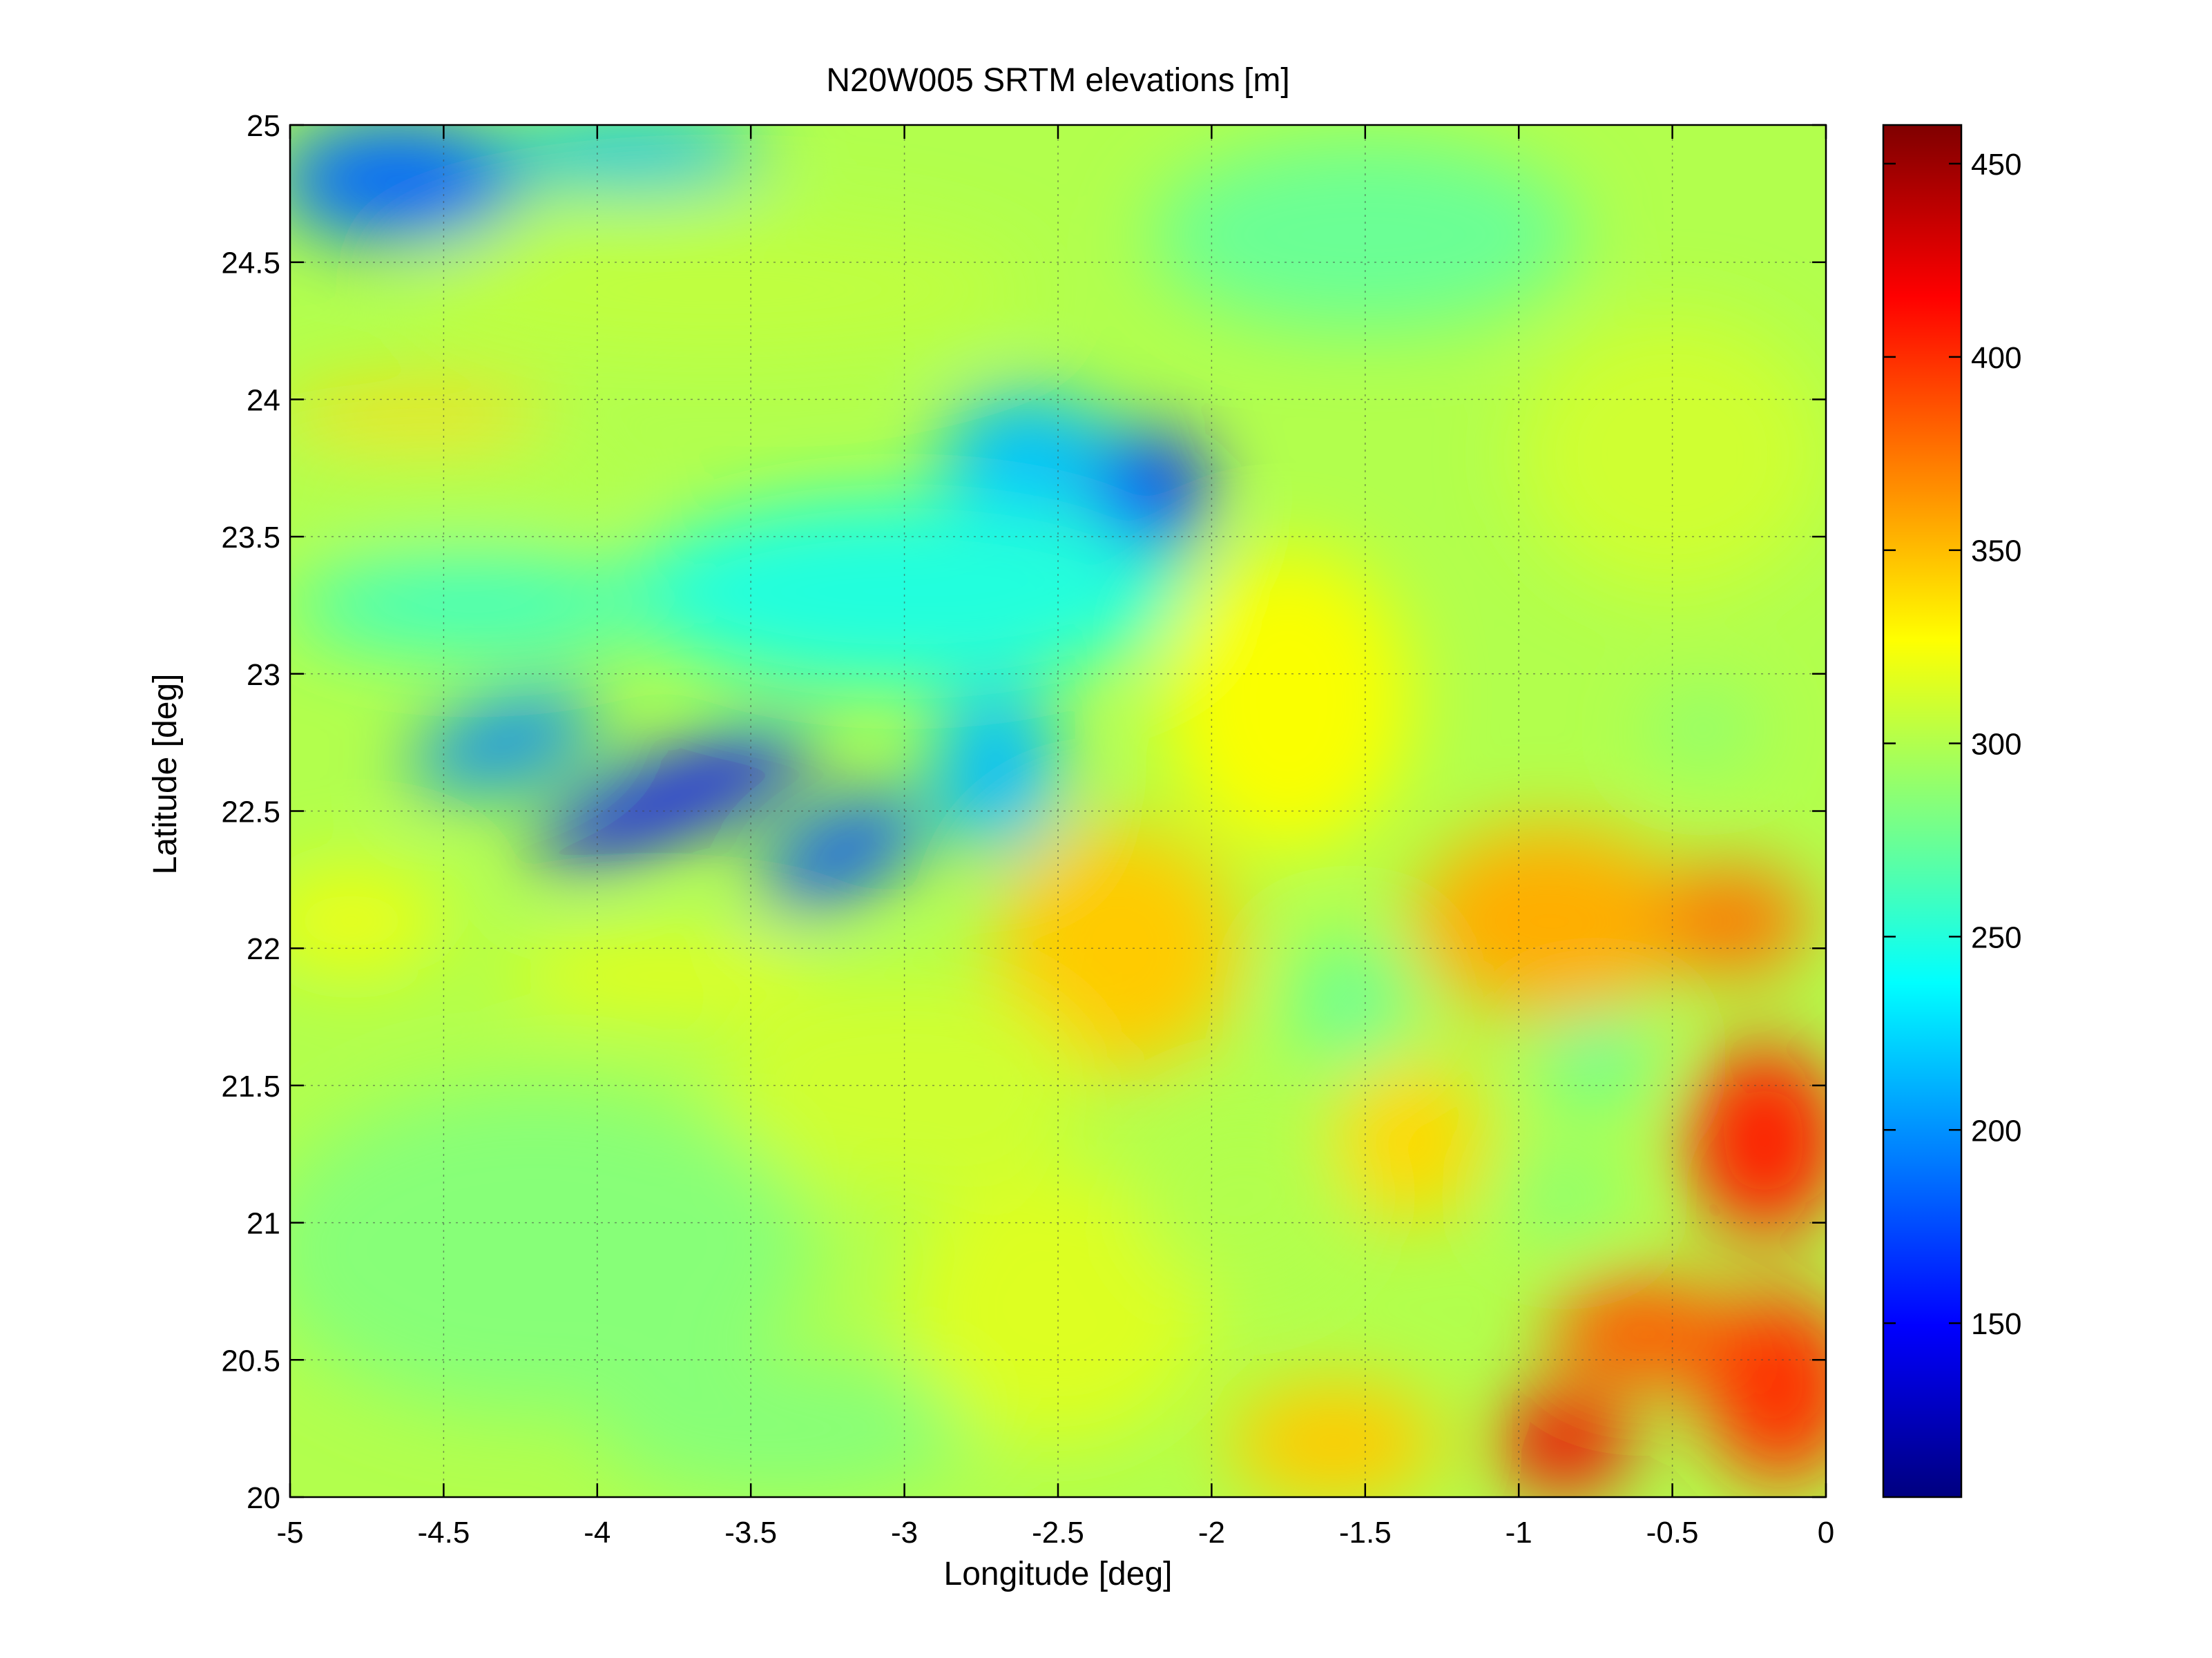  Describe the element at coordinates (264, 1498) in the screenshot. I see `y-tick-label: 20` at that location.